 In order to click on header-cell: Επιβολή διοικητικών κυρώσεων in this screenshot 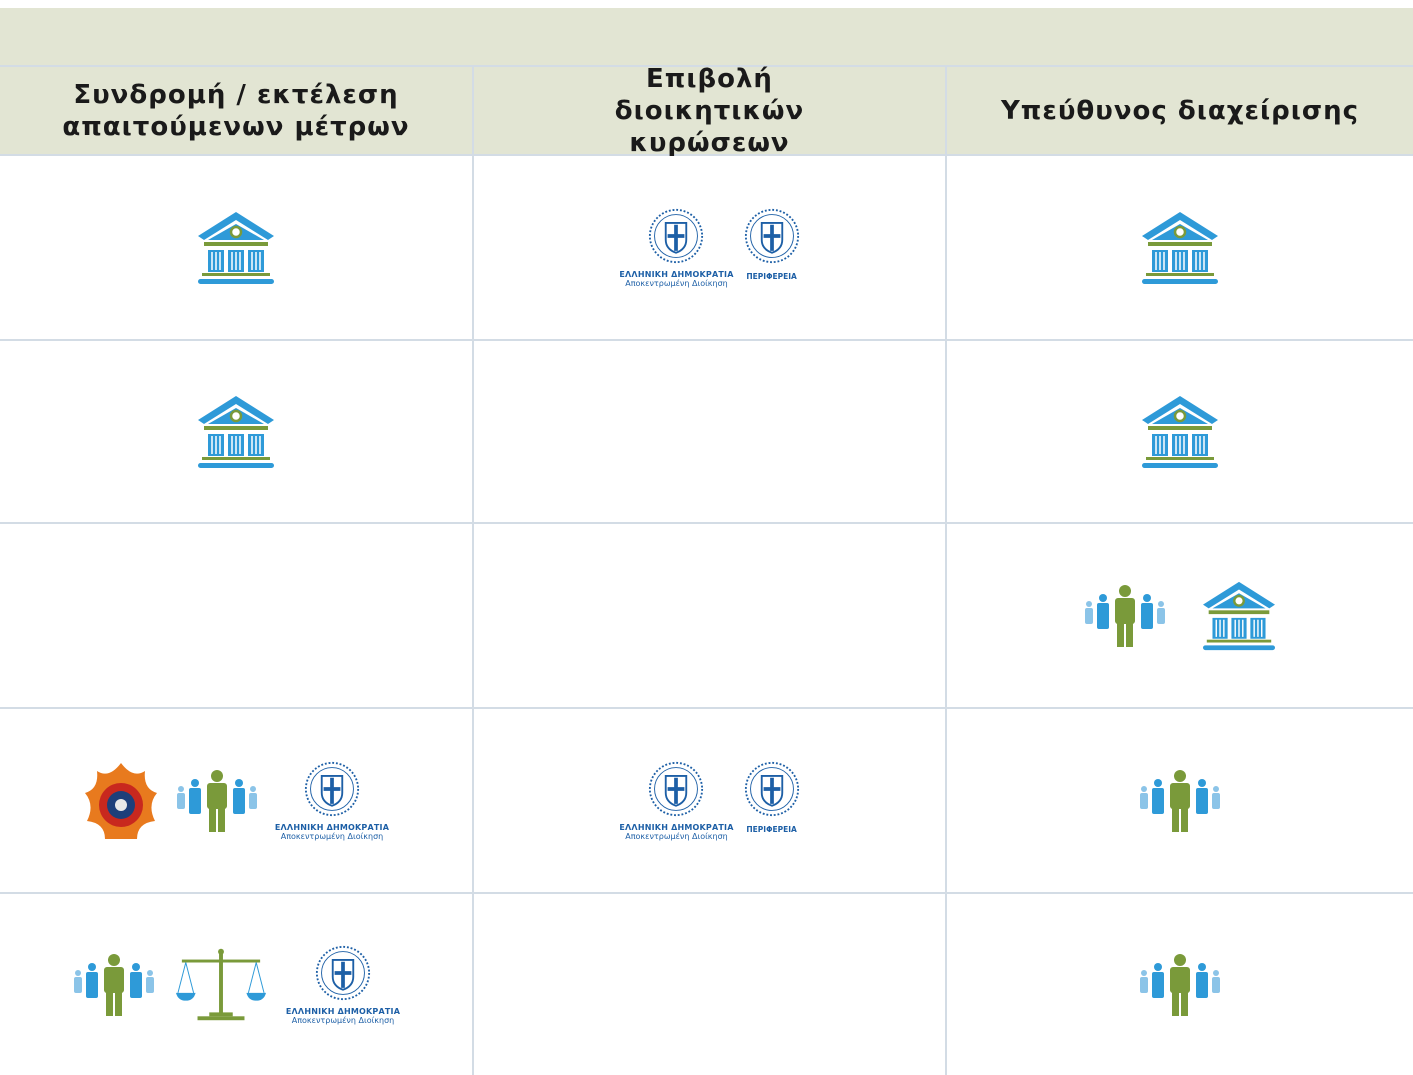, I will do `click(709, 111)`.